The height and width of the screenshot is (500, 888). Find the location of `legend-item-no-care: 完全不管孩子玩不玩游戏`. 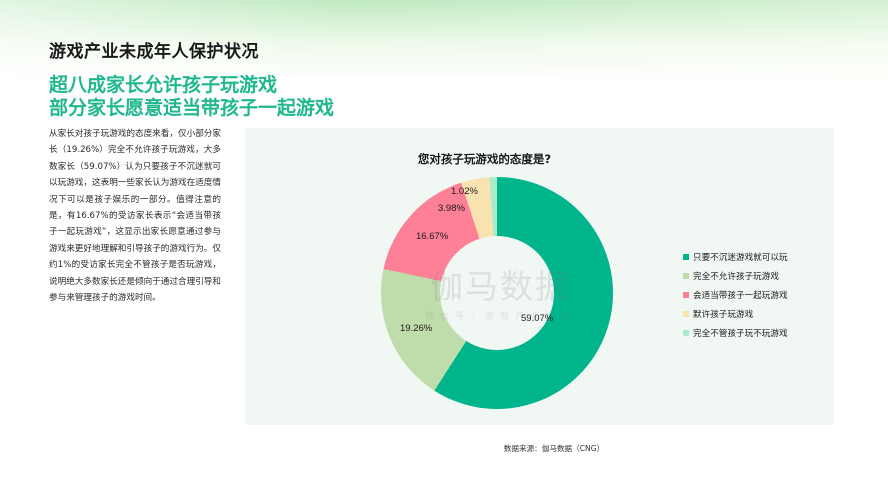

legend-item-no-care: 完全不管孩子玩不玩游戏 is located at coordinates (735, 332).